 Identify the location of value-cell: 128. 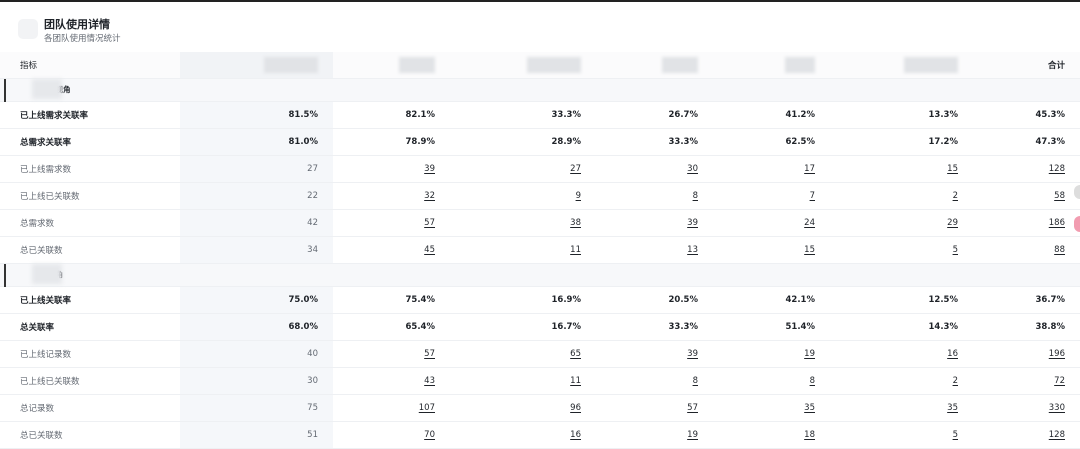
(1026, 435).